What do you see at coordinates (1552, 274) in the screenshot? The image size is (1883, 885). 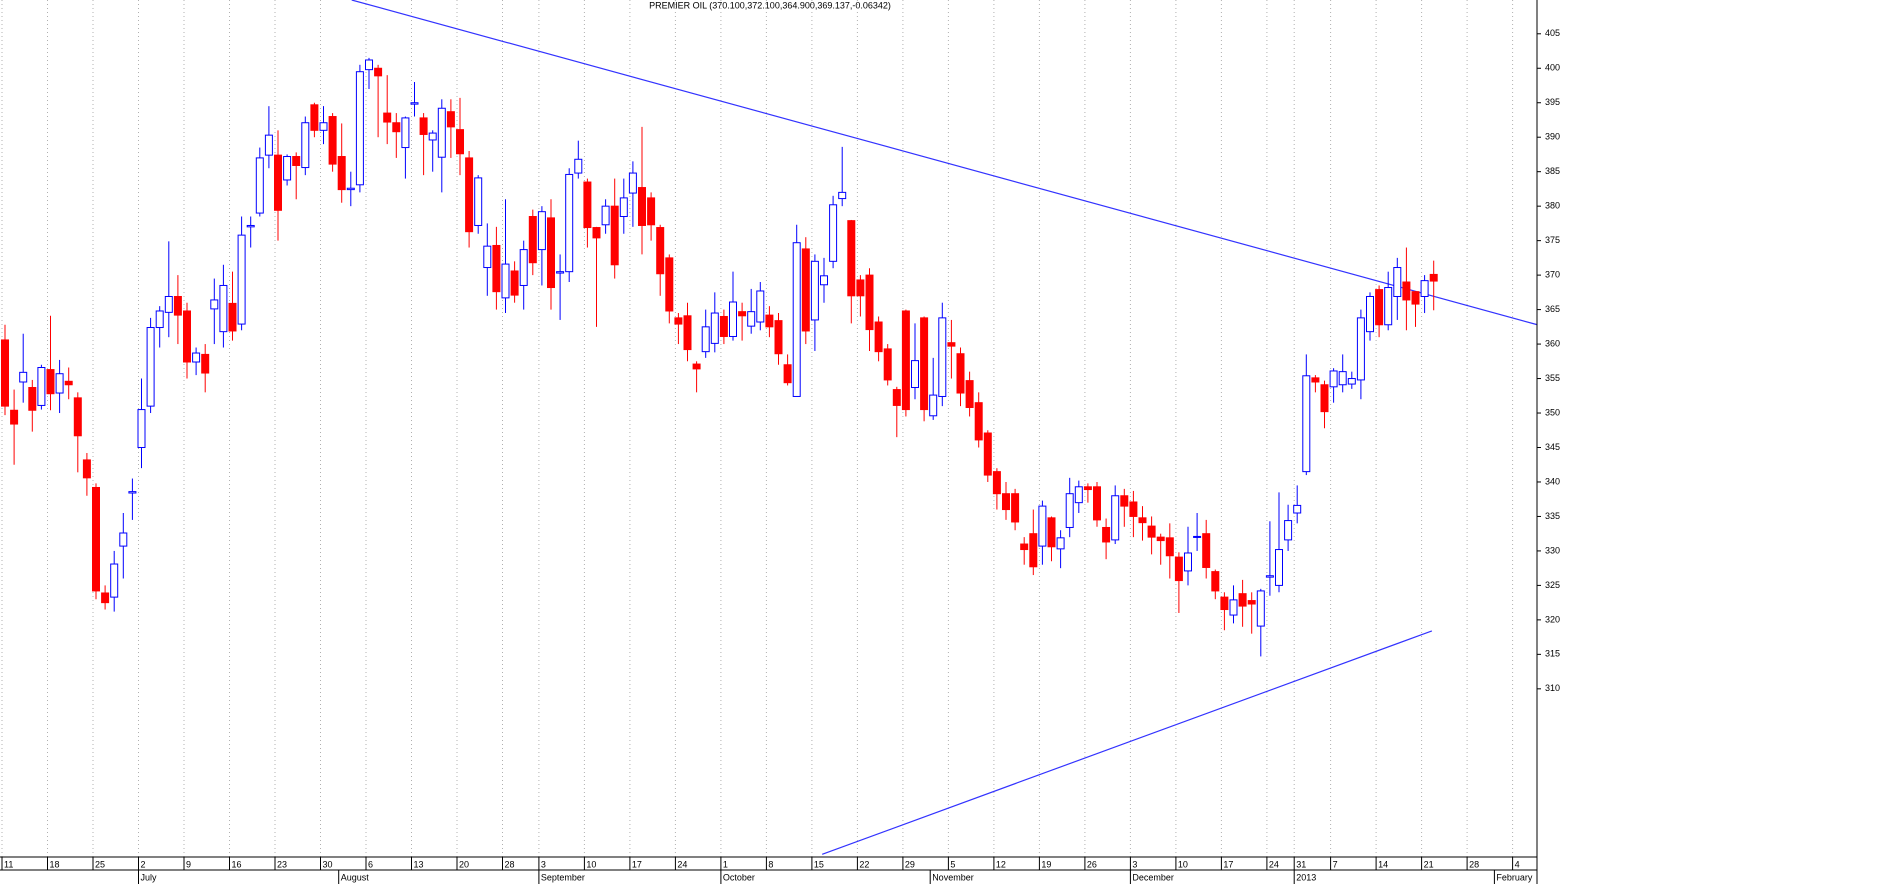 I see `y-tick-label: 370` at bounding box center [1552, 274].